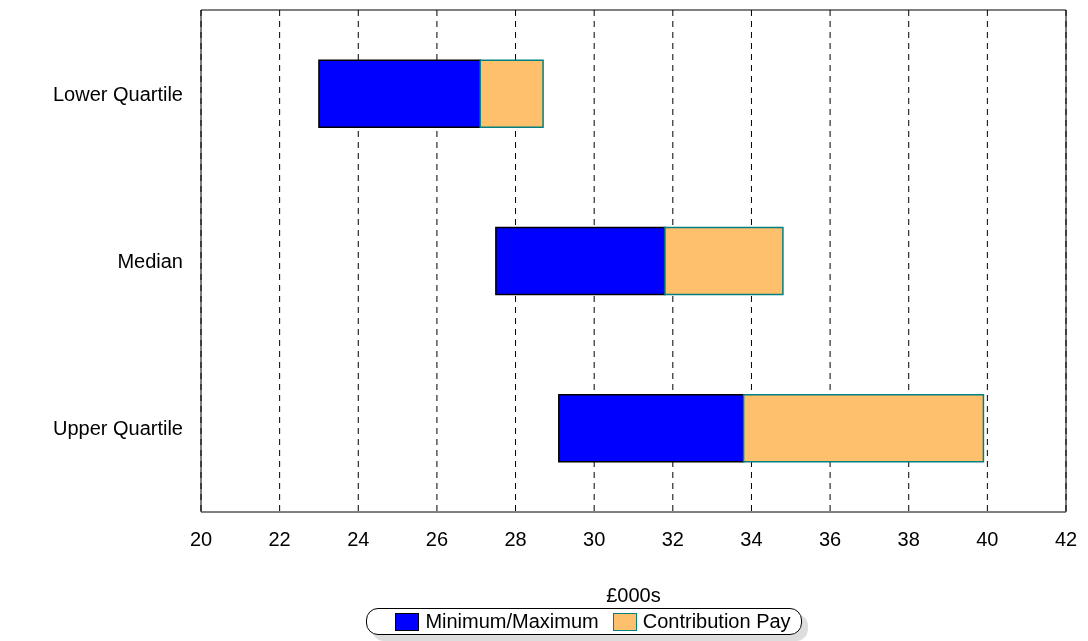  What do you see at coordinates (672, 539) in the screenshot?
I see `x-tick-label: 32` at bounding box center [672, 539].